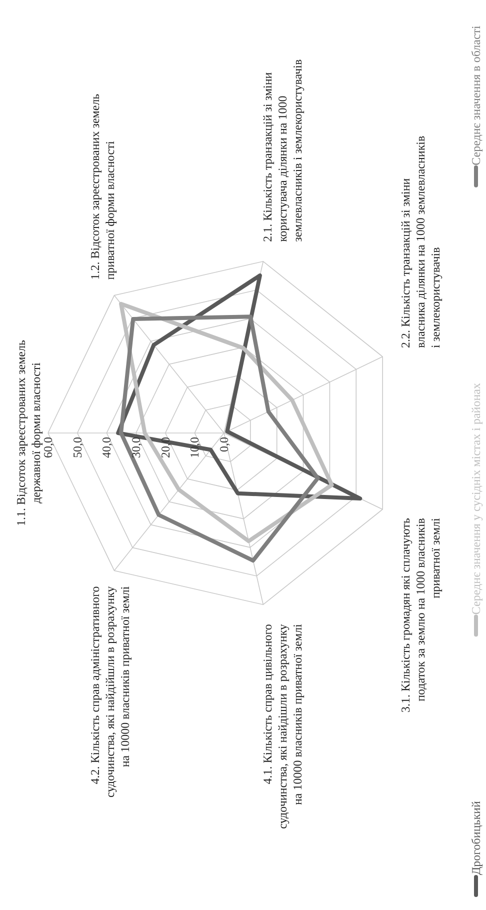 This screenshot has height=910, width=486. I want to click on spoke-label: 2.1. Кількість транзакцій зі зміни користувача ділянки на 1000 землевласників і землекористувачів, so click(282, 150).